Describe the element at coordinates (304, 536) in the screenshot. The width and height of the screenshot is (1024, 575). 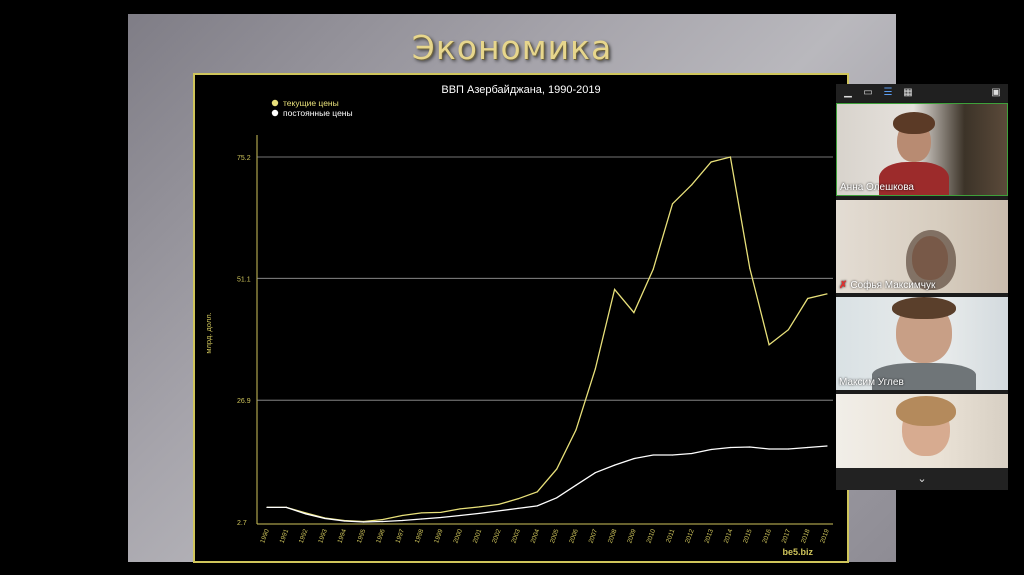
I see `x-tick-label: 1992` at that location.